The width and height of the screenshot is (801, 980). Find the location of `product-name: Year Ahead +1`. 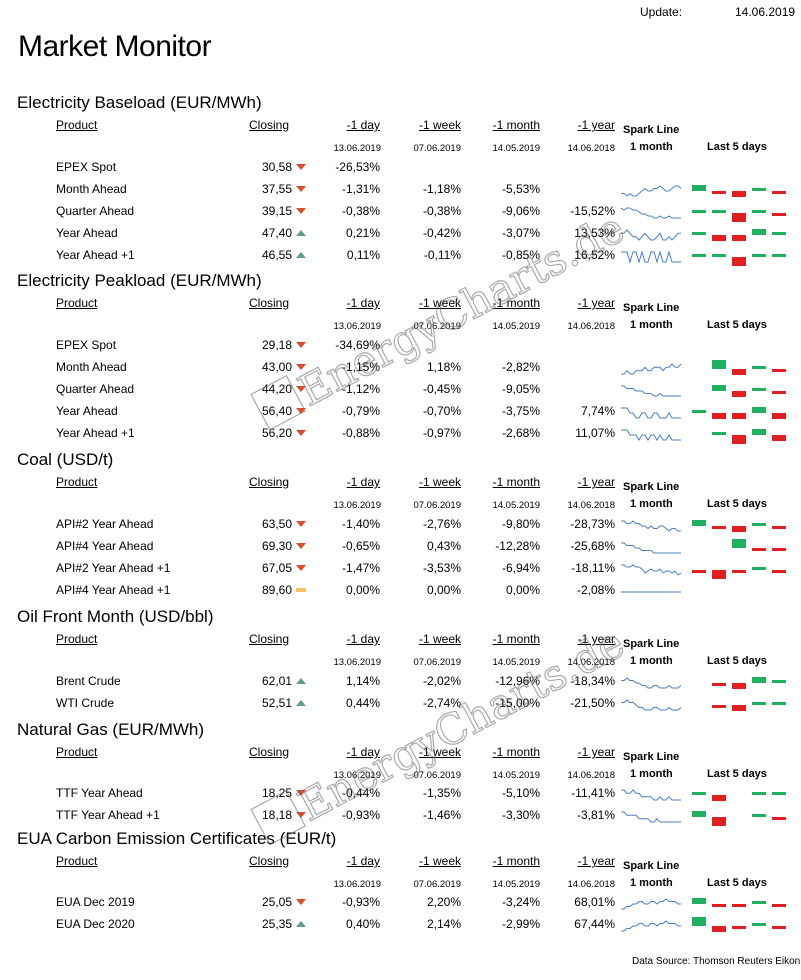

product-name: Year Ahead +1 is located at coordinates (95, 255).